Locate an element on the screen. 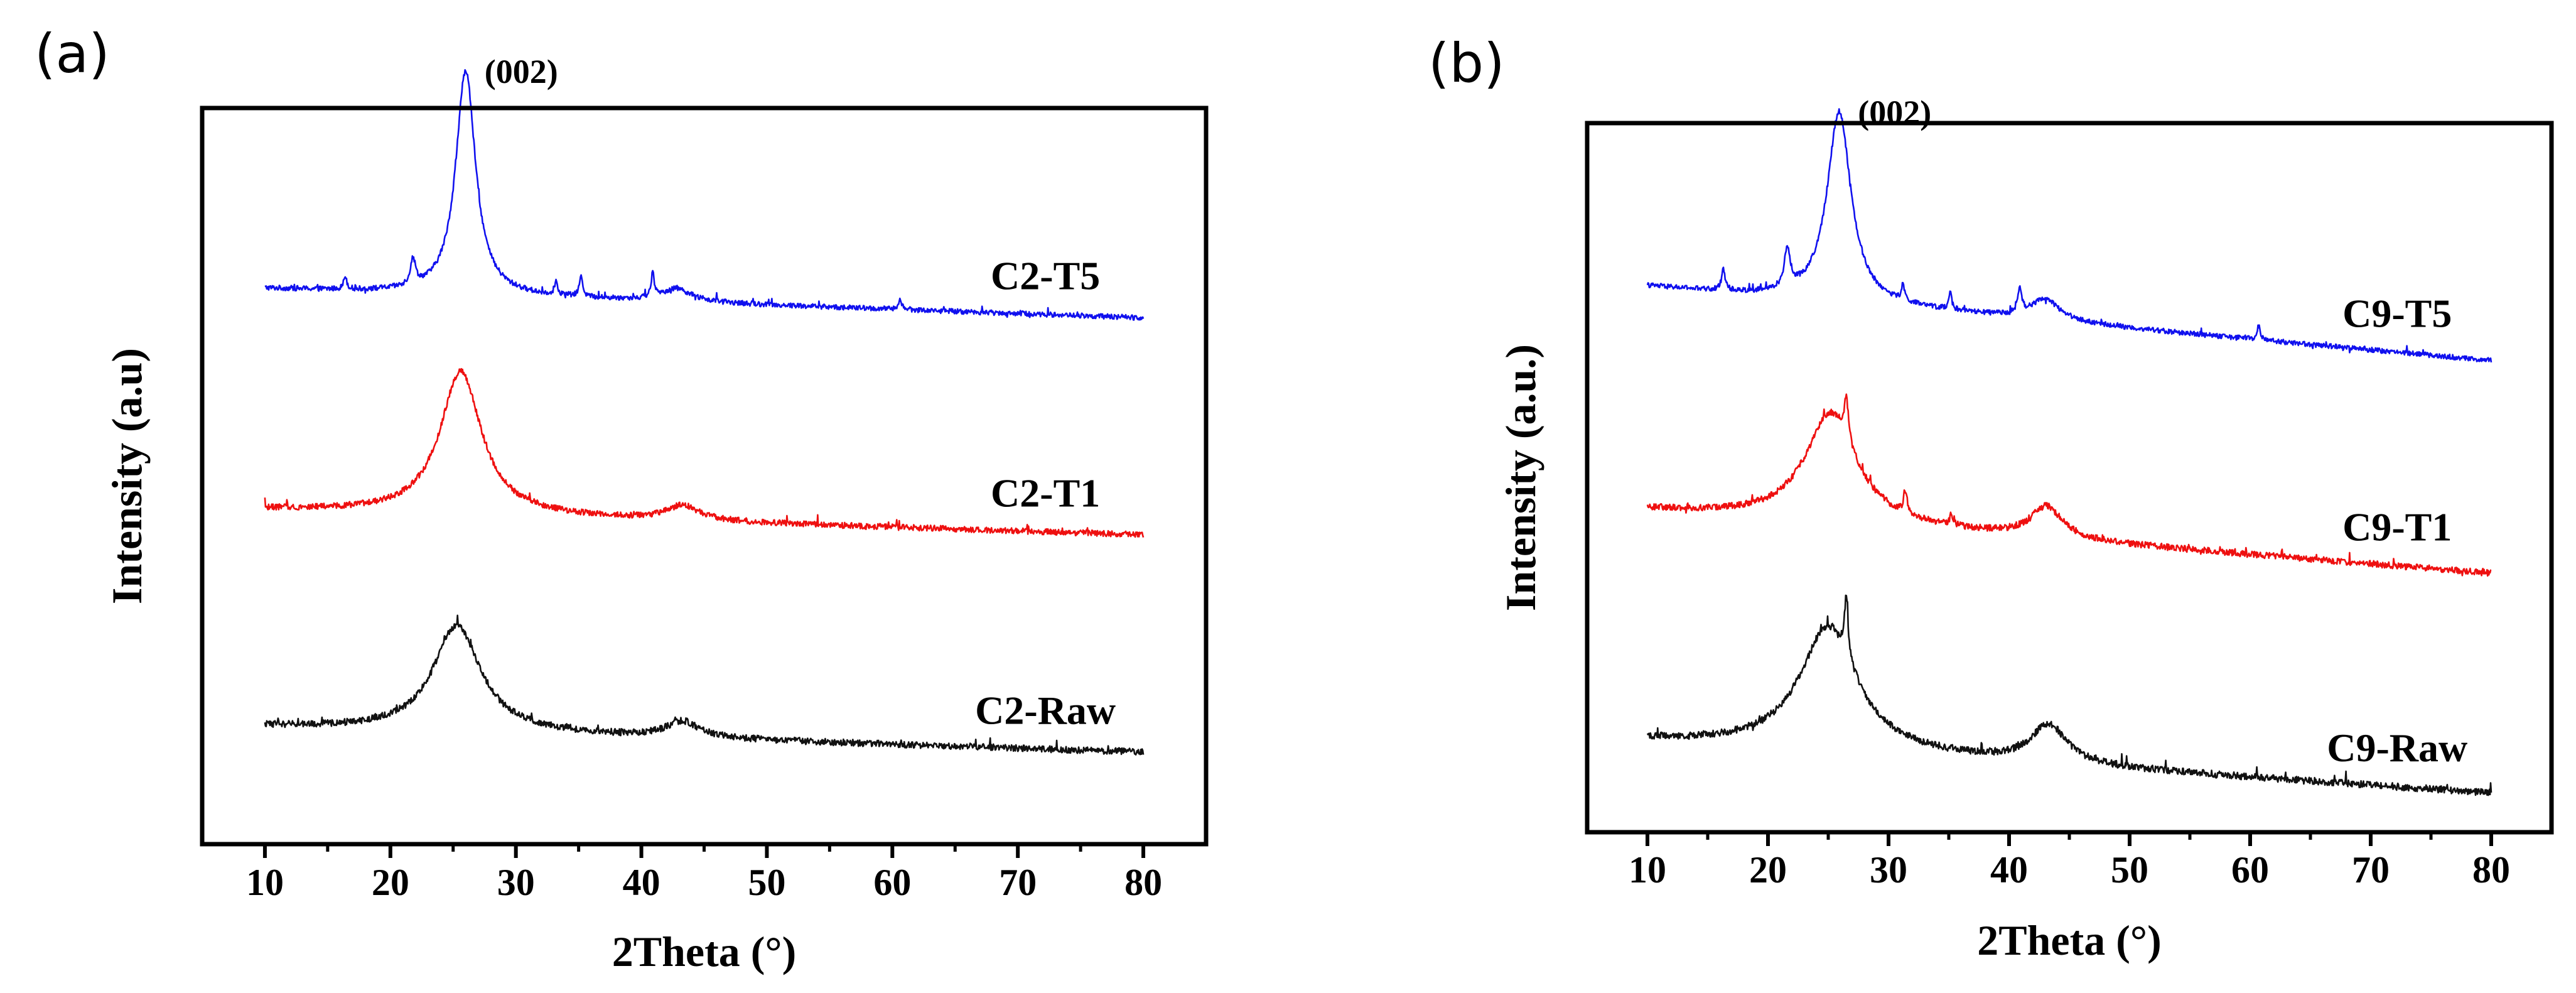 The height and width of the screenshot is (993, 2576). series-label-c2-raw: C2-Raw is located at coordinates (1045, 710).